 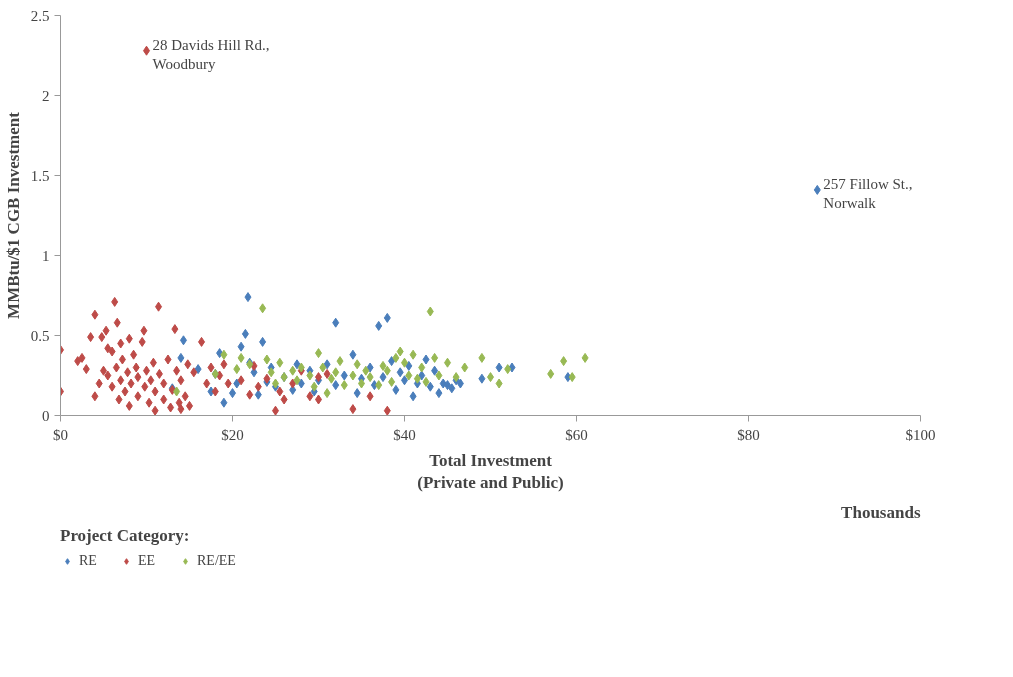 I want to click on y-tick-label: 0.5, so click(x=40, y=335).